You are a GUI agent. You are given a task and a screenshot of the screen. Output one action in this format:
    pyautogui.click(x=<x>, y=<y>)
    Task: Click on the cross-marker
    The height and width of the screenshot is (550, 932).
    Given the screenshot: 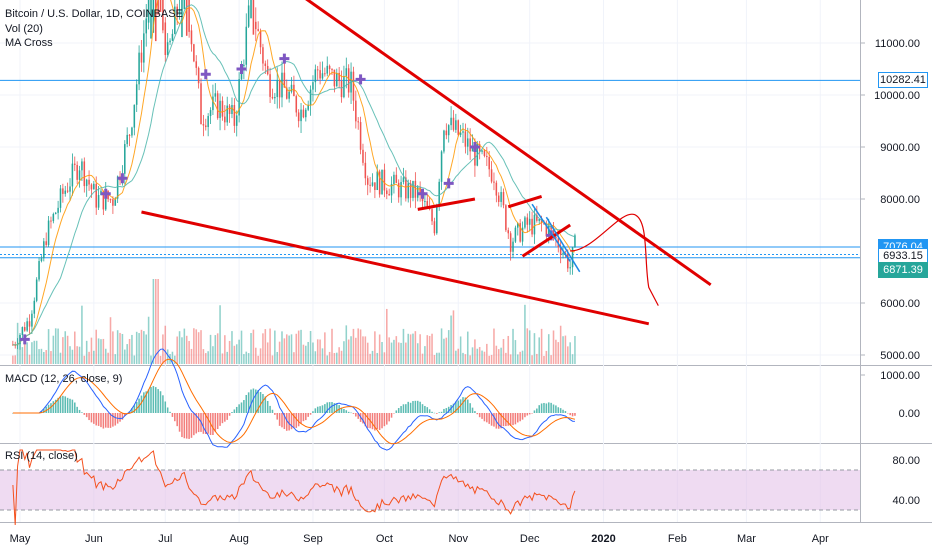 What is the action you would take?
    pyautogui.click(x=122, y=178)
    